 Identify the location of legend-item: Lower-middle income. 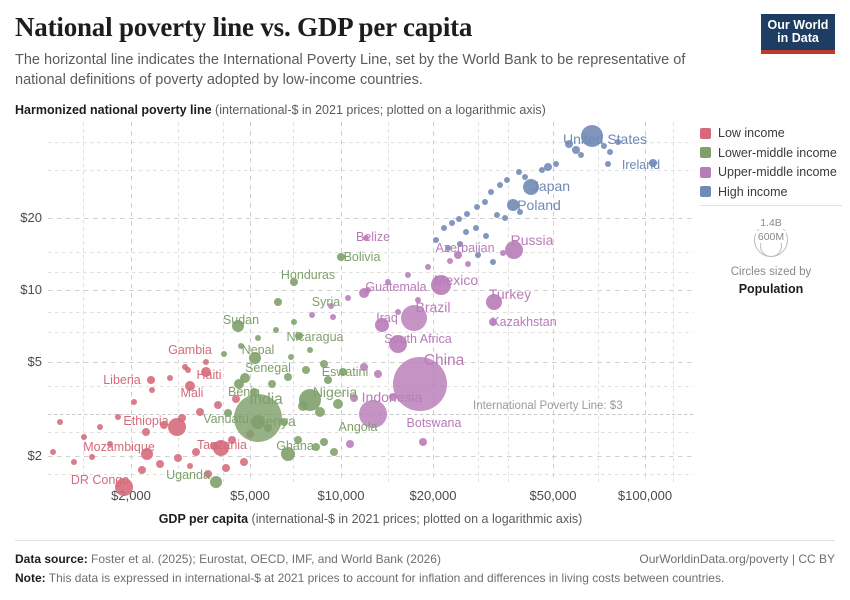
(771, 153).